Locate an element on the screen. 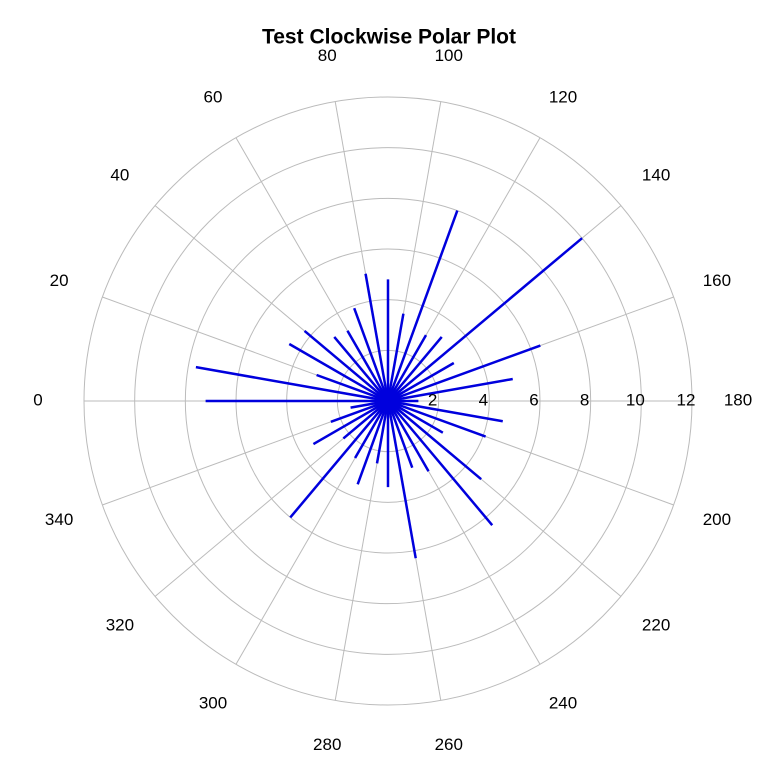 This screenshot has height=782, width=778. angle-tick-label: 240 is located at coordinates (563, 703).